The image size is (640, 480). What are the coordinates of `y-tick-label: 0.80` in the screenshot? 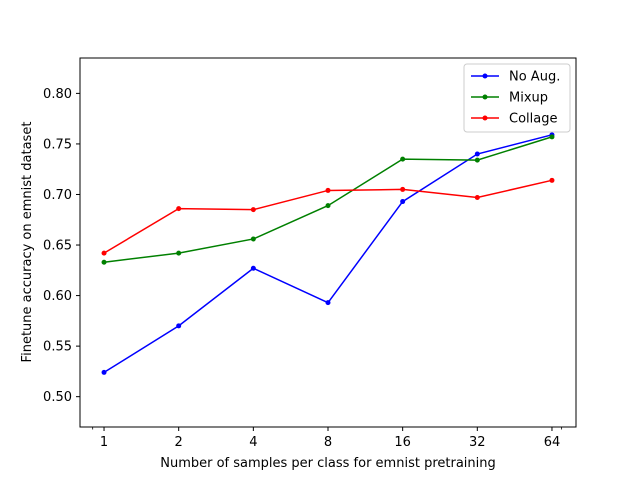 It's located at (57, 94).